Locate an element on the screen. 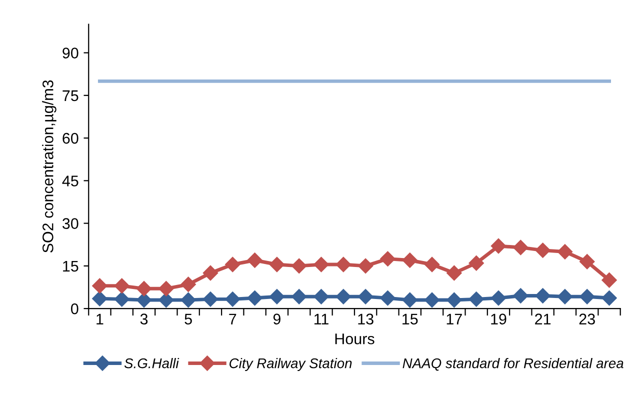 This screenshot has width=633, height=406. x-tick-label: 3 is located at coordinates (144, 319).